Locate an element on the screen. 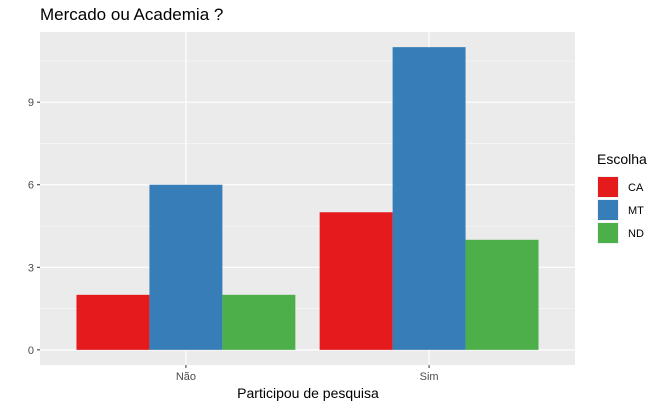 Image resolution: width=663 pixels, height=409 pixels. bar-ca-não is located at coordinates (113, 322).